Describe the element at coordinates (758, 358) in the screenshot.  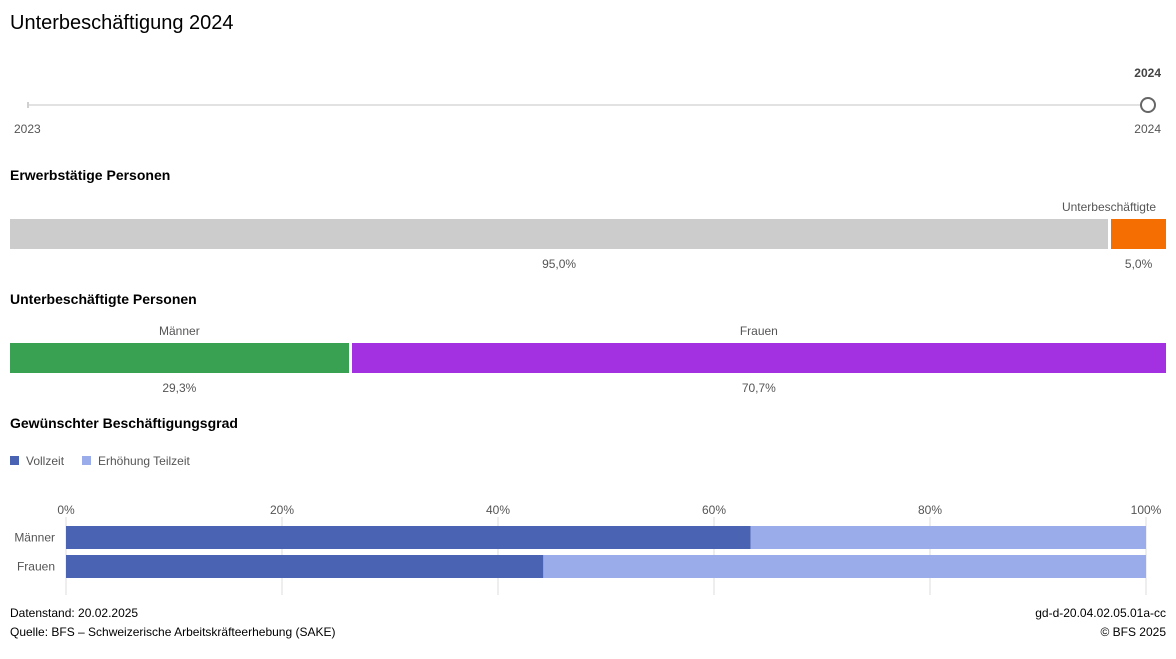
I see `bar-segment-frauen` at that location.